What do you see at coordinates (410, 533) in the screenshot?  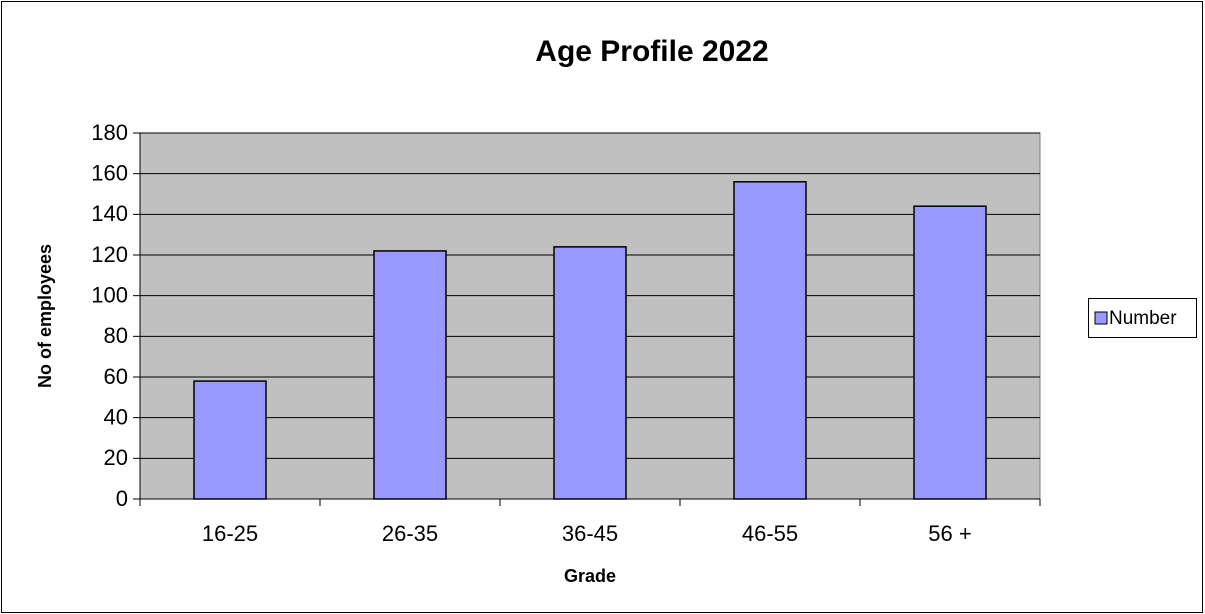 I see `x-tick-label: 26-35` at bounding box center [410, 533].